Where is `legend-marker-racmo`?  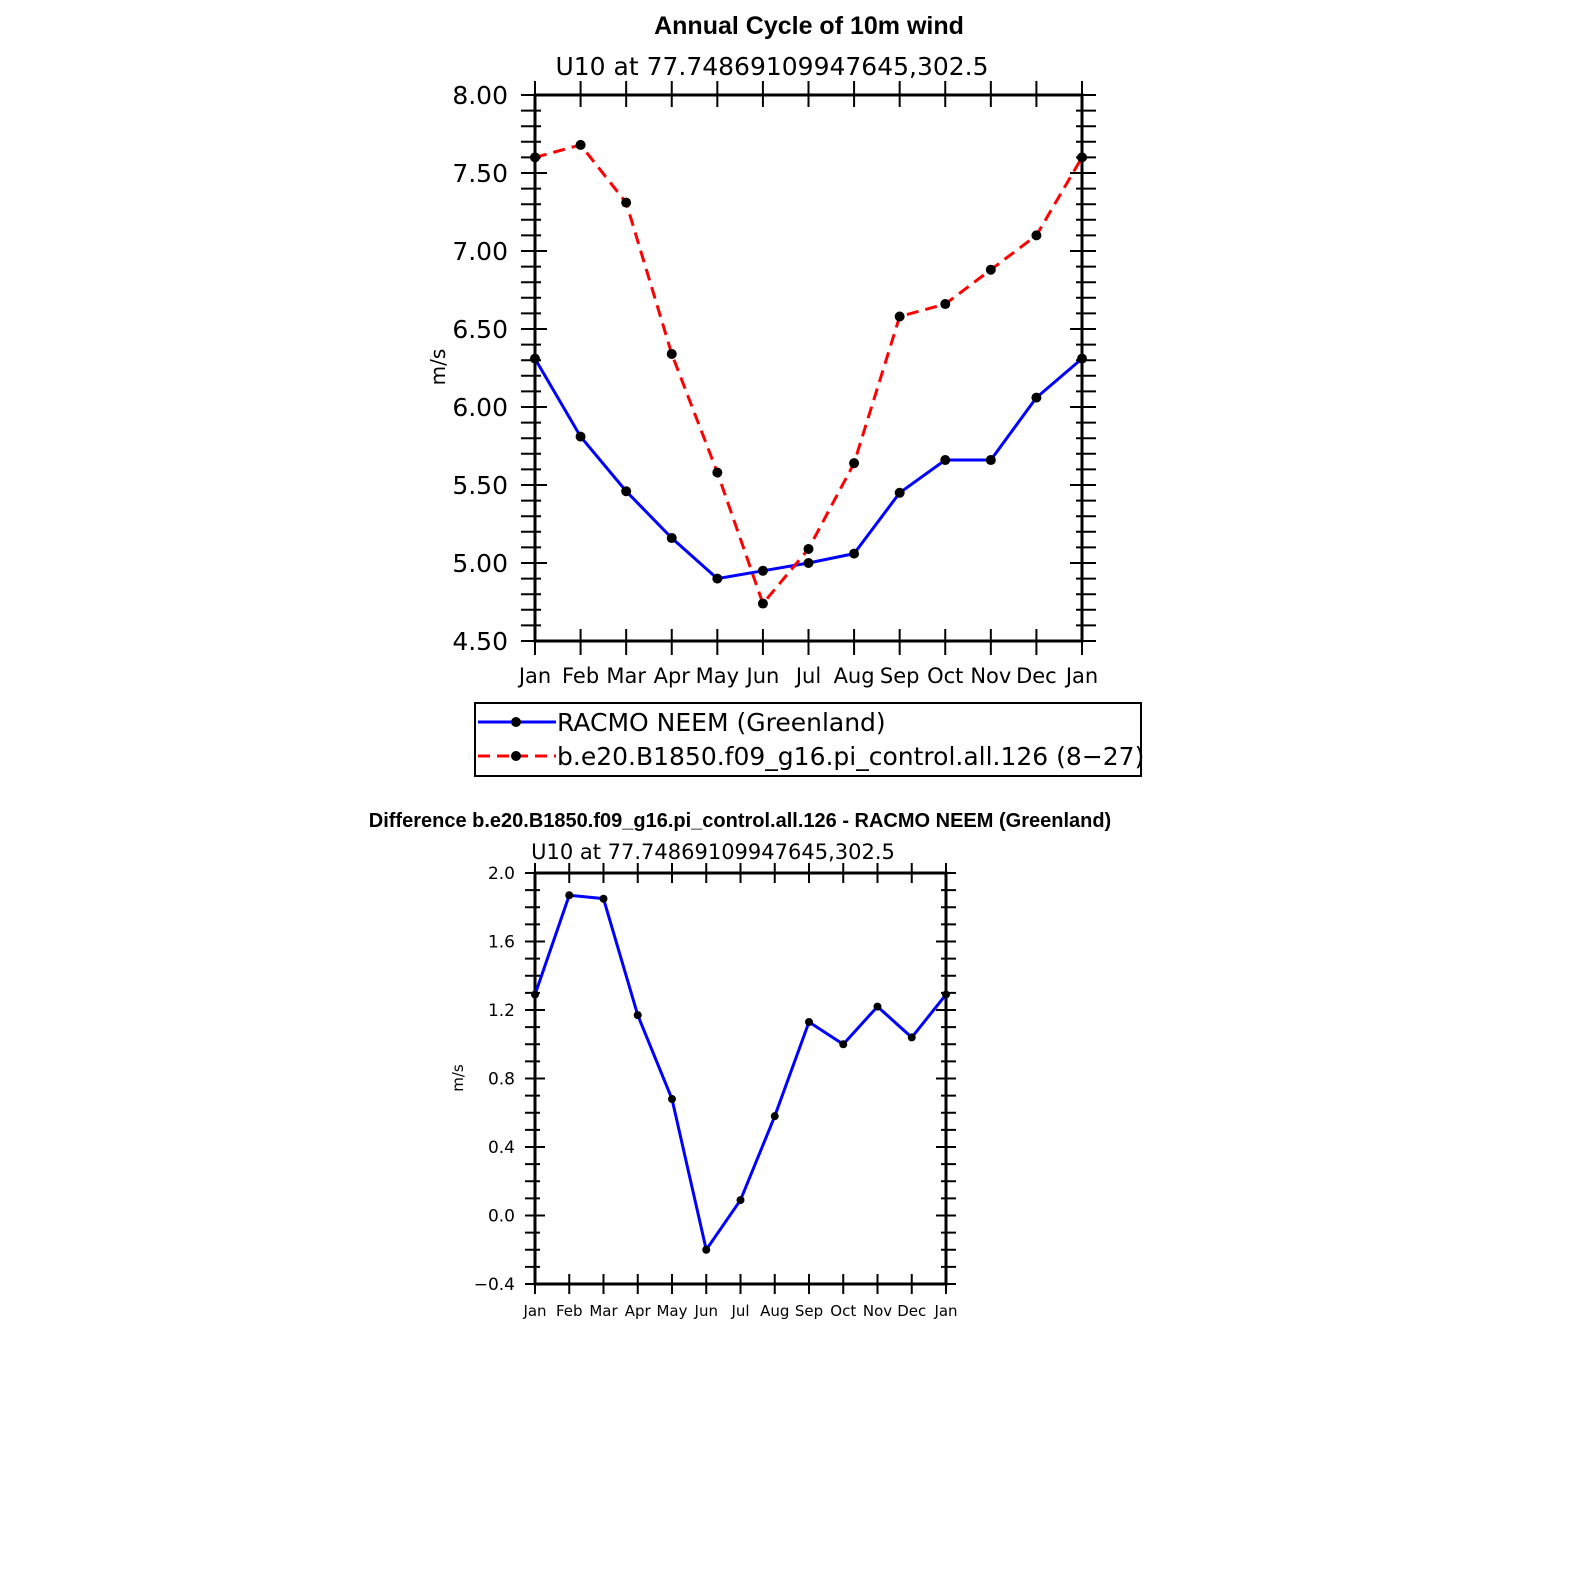
legend-marker-racmo is located at coordinates (516, 722).